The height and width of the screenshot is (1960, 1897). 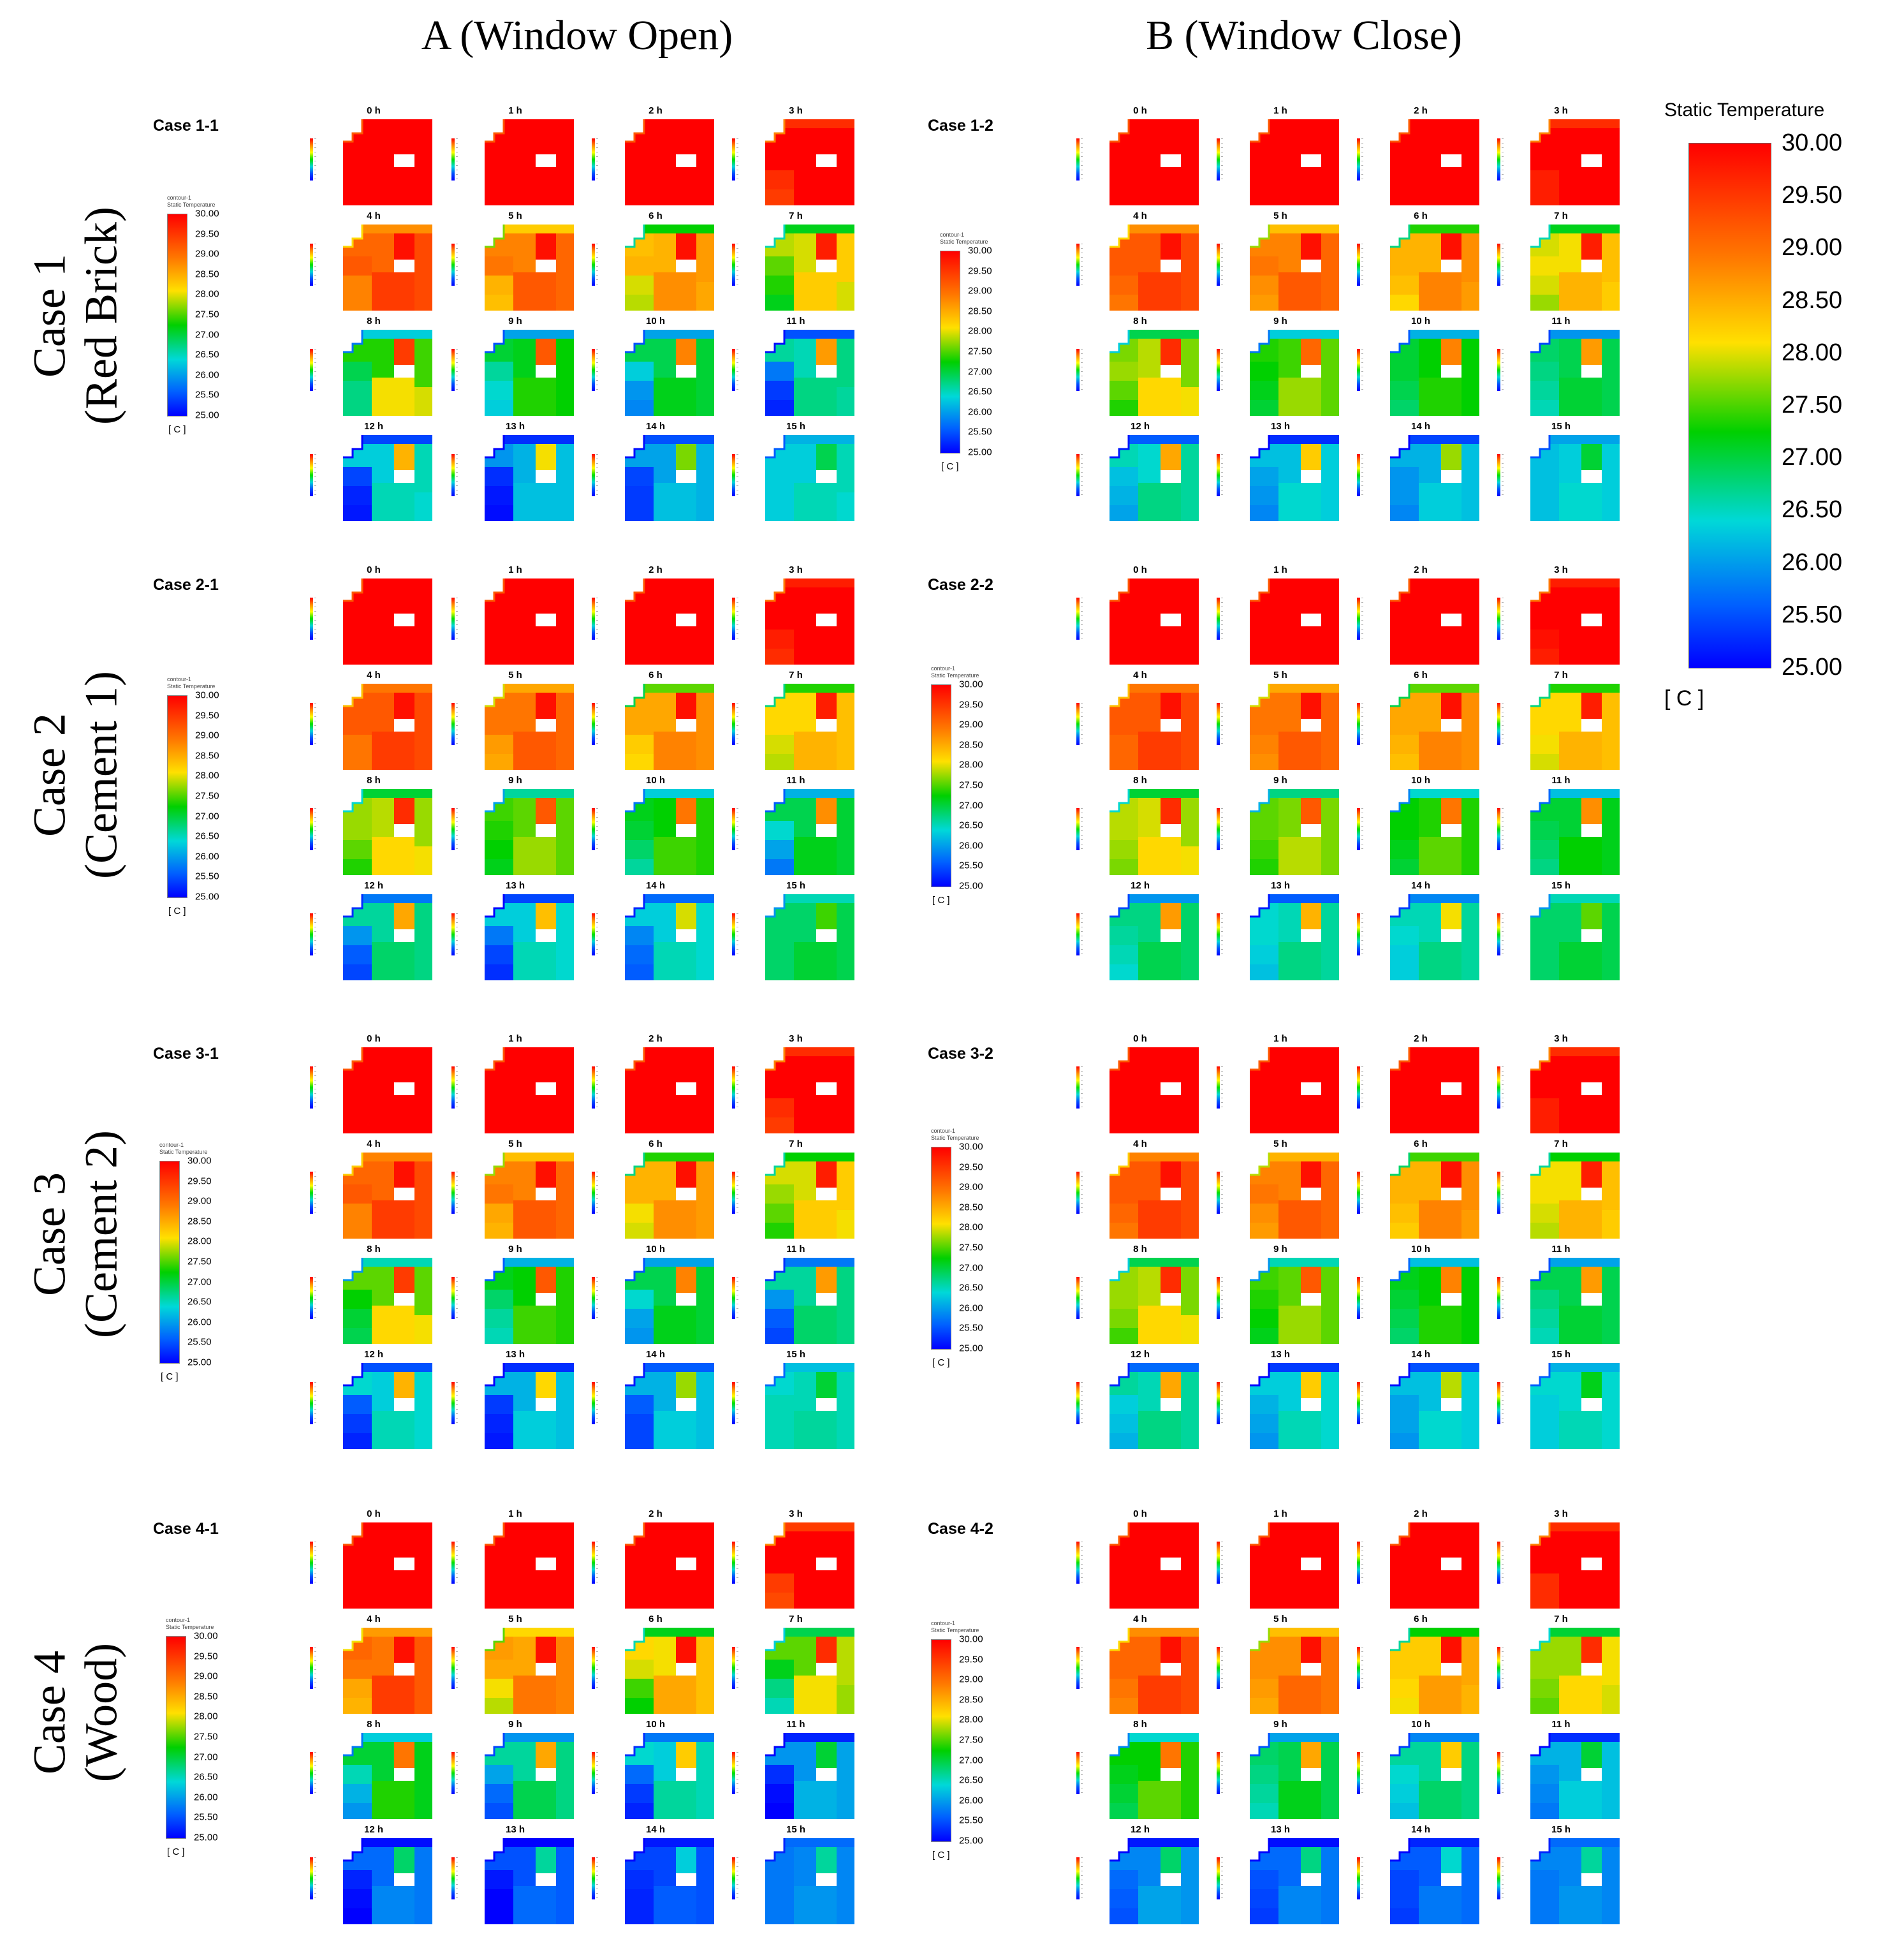 What do you see at coordinates (374, 1143) in the screenshot?
I see `hour-label: 4 h` at bounding box center [374, 1143].